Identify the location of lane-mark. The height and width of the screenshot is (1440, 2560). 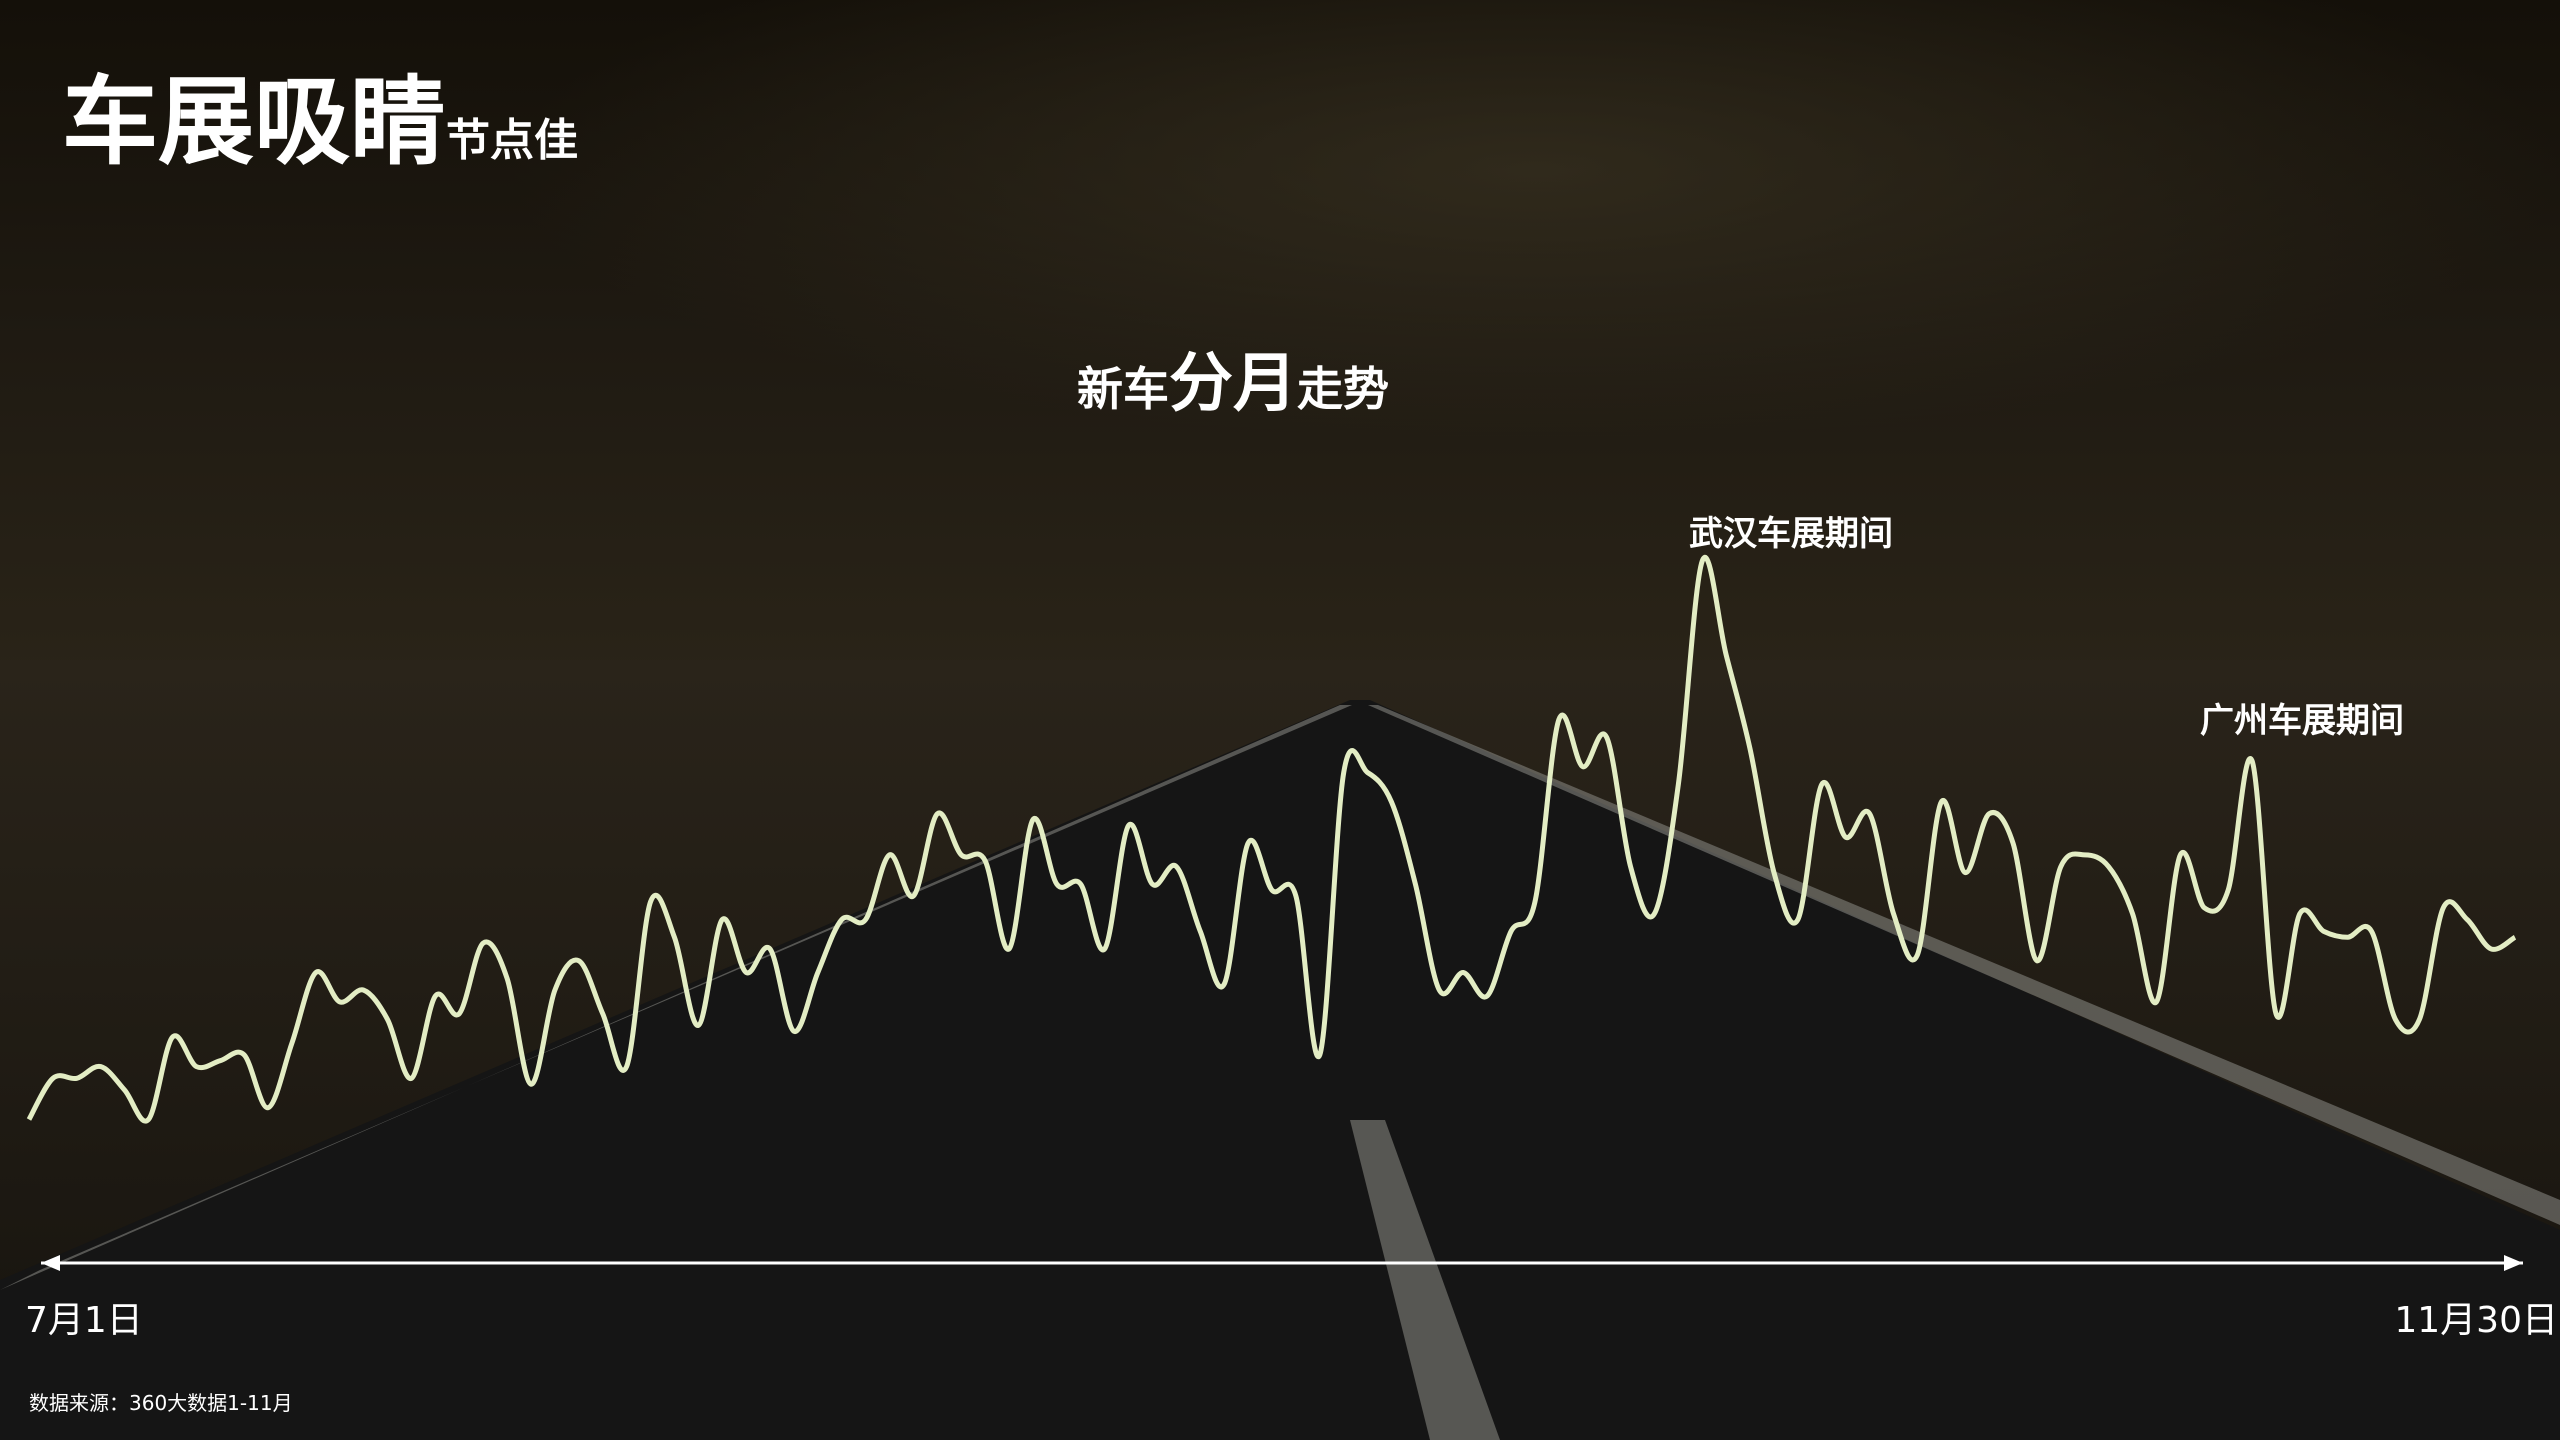
(1425, 1280).